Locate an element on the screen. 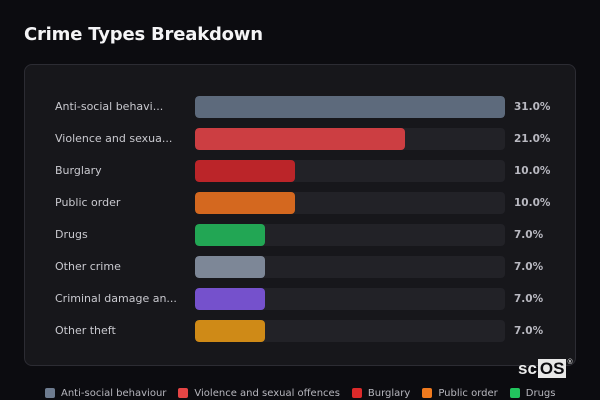 The width and height of the screenshot is (600, 400). bar-value: 31.0% is located at coordinates (532, 107).